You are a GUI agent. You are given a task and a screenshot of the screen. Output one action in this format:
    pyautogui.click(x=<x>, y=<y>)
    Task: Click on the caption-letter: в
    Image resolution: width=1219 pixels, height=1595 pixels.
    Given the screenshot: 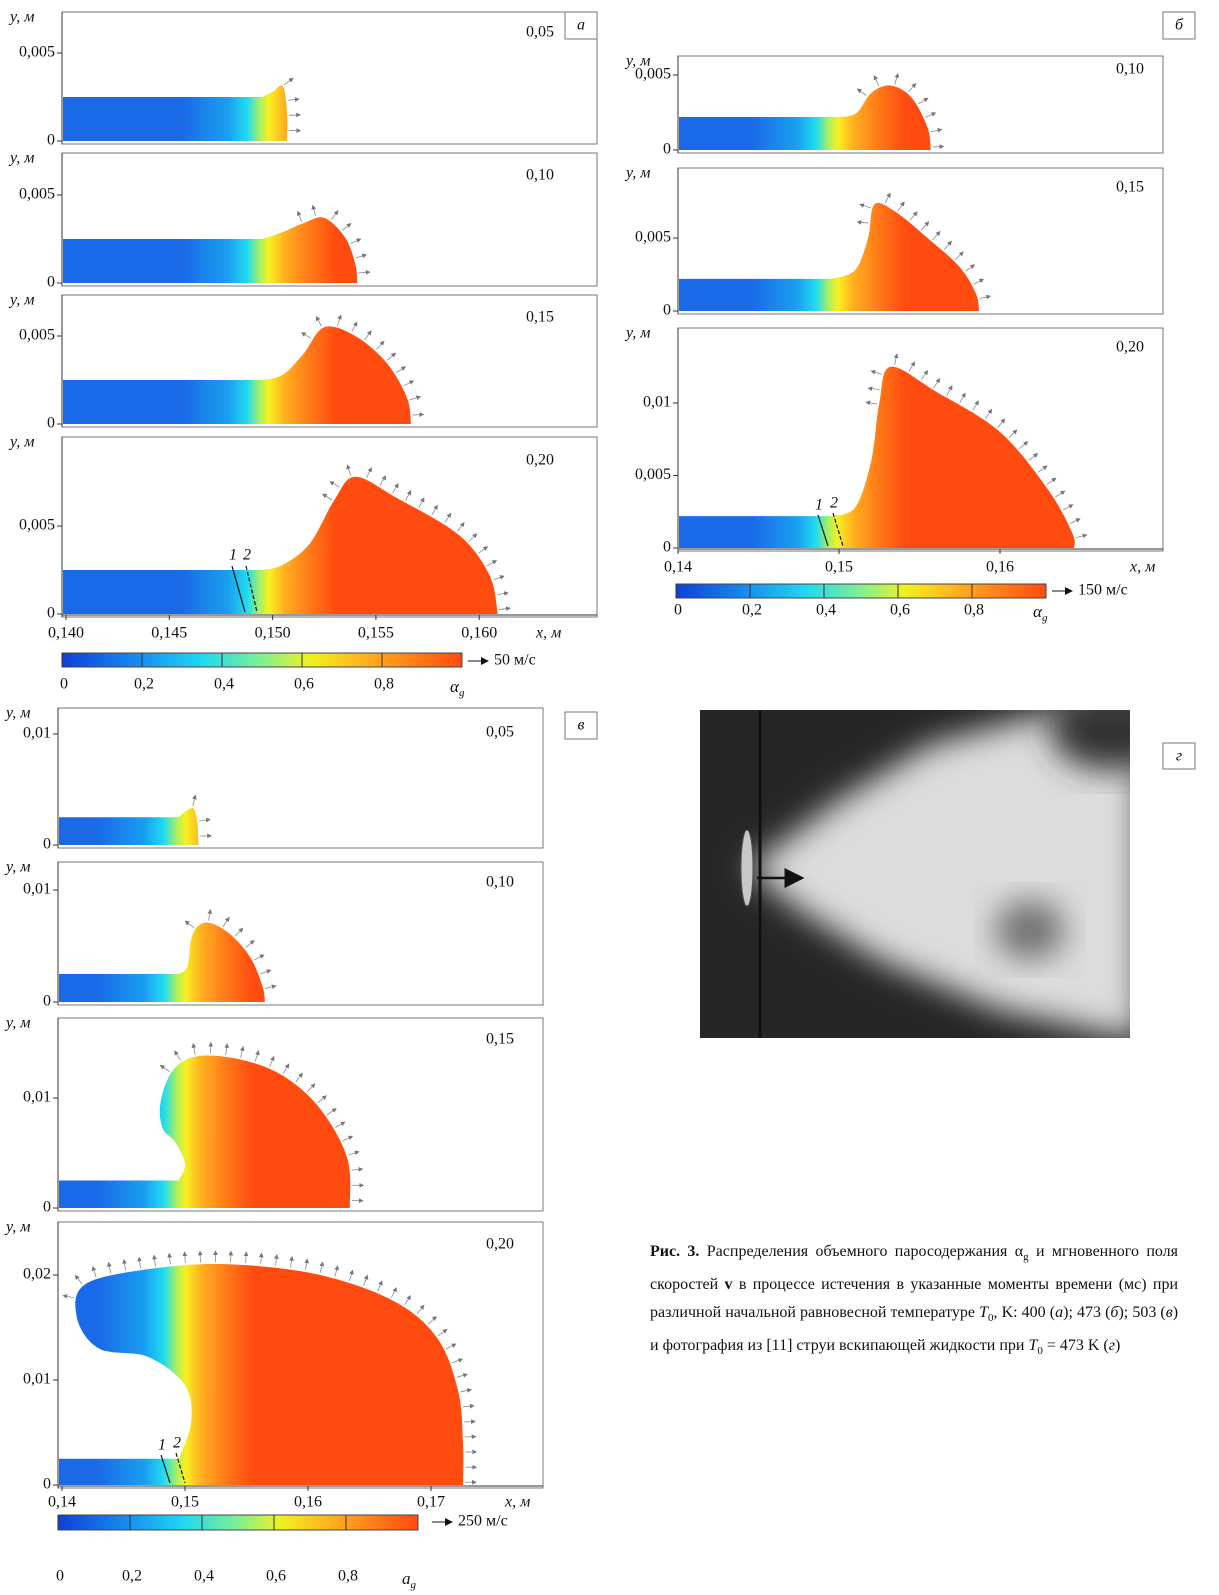 What is the action you would take?
    pyautogui.click(x=1169, y=1313)
    